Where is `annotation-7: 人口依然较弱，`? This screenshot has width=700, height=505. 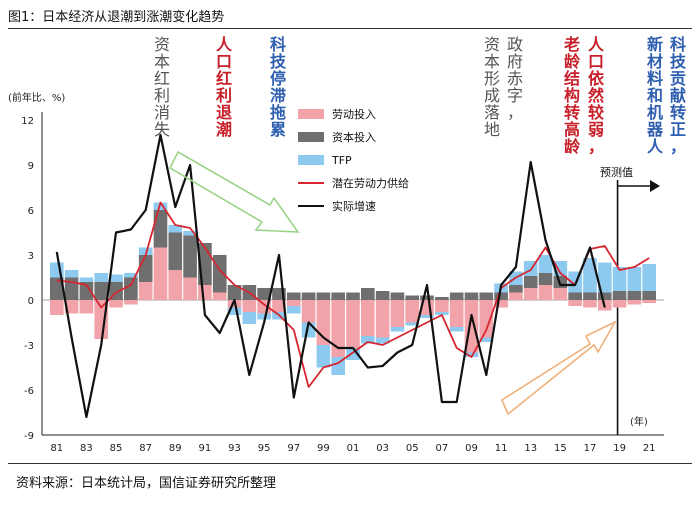 annotation-7: 人口依然较弱， is located at coordinates (596, 95).